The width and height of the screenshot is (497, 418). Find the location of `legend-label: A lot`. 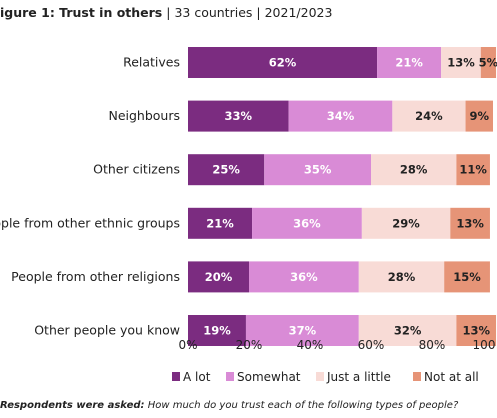

legend-label: A lot is located at coordinates (197, 377).